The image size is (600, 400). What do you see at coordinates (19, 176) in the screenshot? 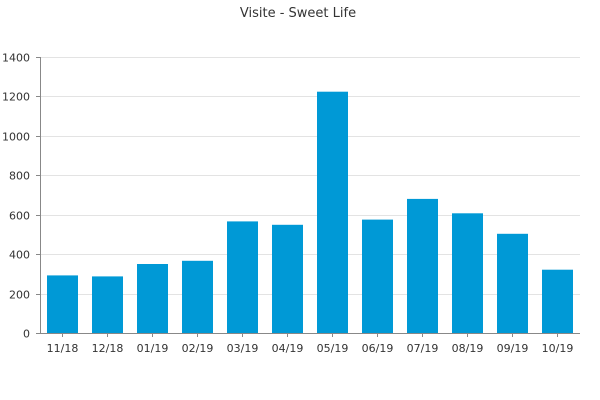
I see `y-tick-label: 800` at bounding box center [19, 176].